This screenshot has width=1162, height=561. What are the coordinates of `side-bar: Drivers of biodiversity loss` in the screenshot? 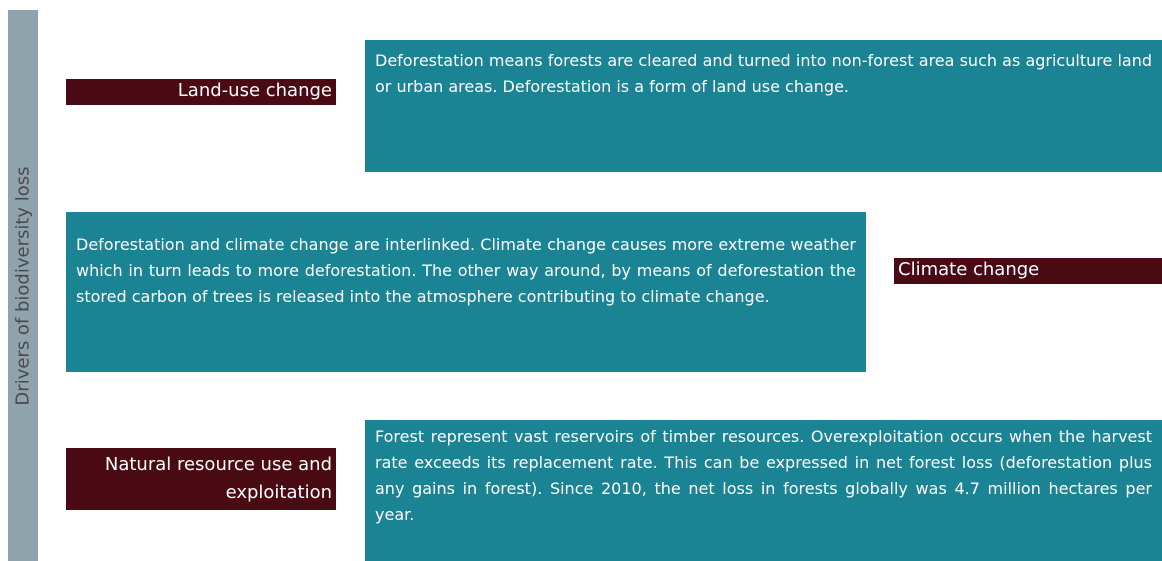 It's located at (23, 285).